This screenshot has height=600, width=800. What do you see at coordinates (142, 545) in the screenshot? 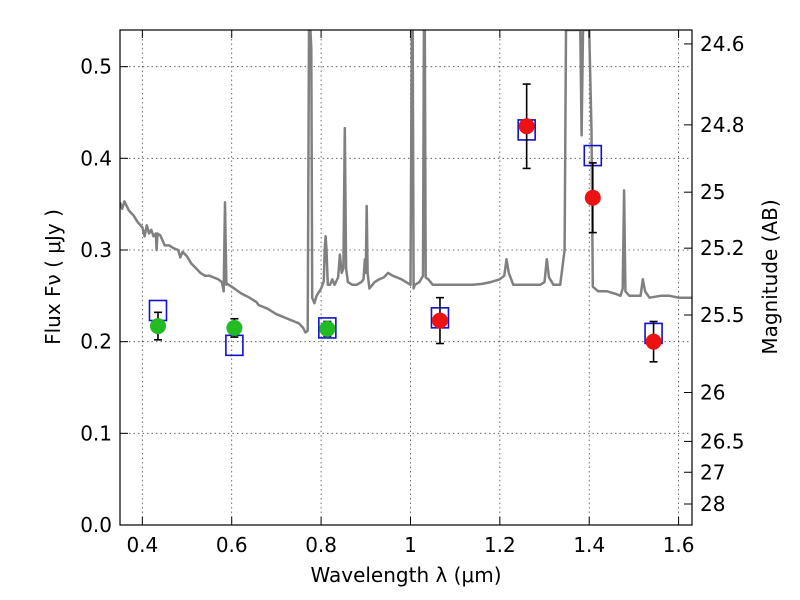
I see `x-tick-label: 0.4` at bounding box center [142, 545].